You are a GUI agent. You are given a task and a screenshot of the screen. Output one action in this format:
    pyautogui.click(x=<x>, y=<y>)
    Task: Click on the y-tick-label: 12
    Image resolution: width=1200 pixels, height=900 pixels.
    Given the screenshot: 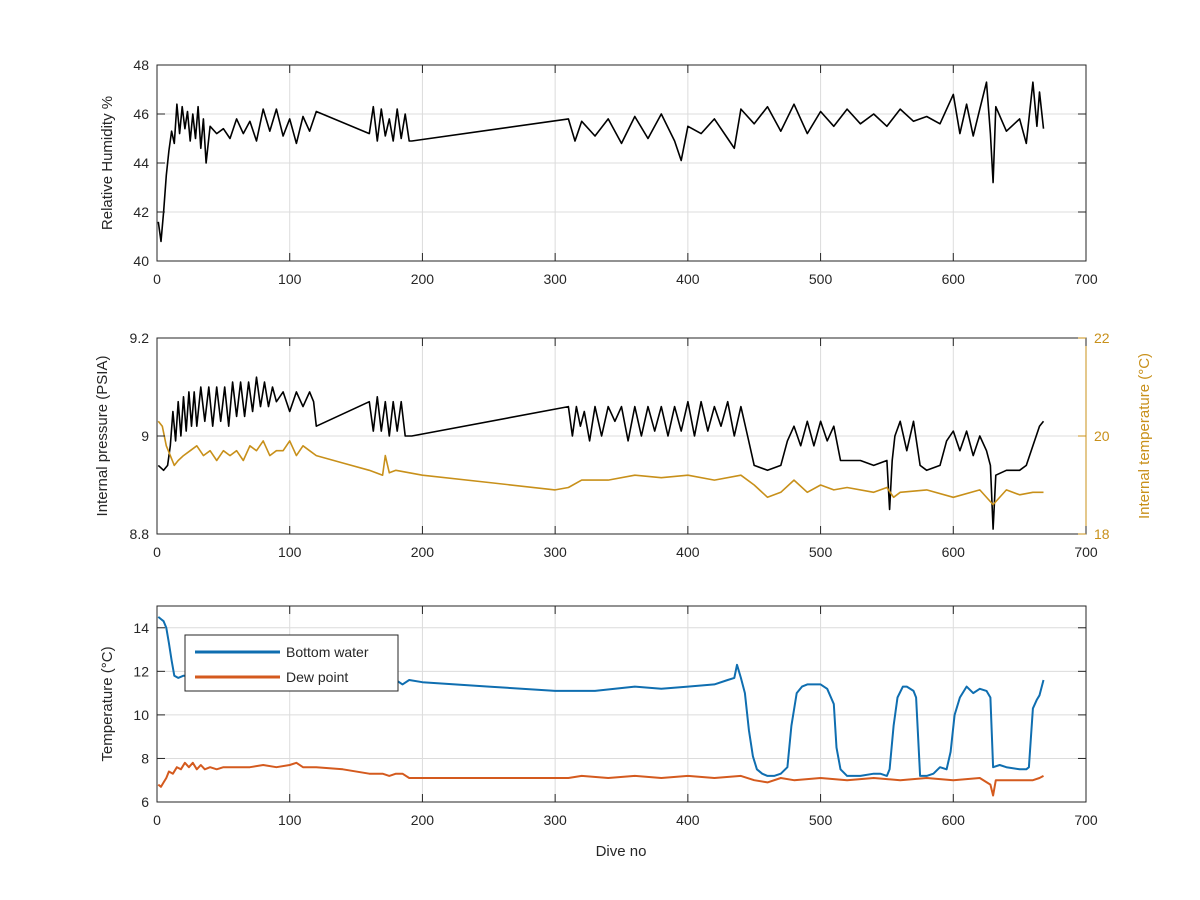 What is the action you would take?
    pyautogui.click(x=141, y=671)
    